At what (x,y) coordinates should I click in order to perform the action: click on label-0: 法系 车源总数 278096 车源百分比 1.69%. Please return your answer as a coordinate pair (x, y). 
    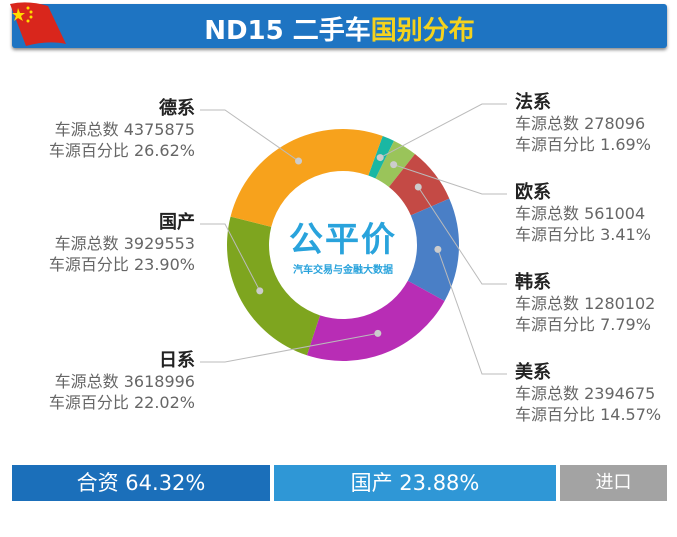
    Looking at the image, I should click on (583, 123).